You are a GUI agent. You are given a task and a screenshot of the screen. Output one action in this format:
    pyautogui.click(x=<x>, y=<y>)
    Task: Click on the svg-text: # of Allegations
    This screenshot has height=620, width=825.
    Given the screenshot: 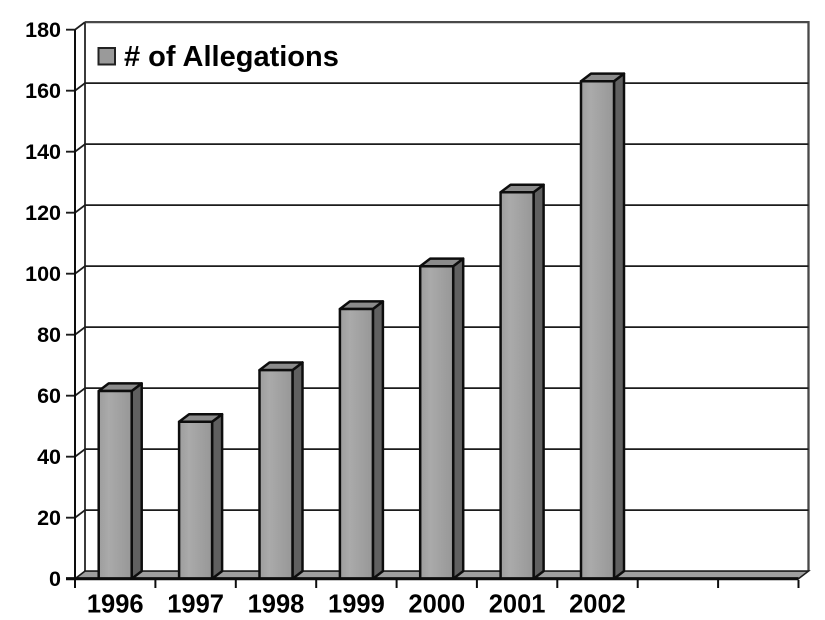 What is the action you would take?
    pyautogui.click(x=231, y=57)
    